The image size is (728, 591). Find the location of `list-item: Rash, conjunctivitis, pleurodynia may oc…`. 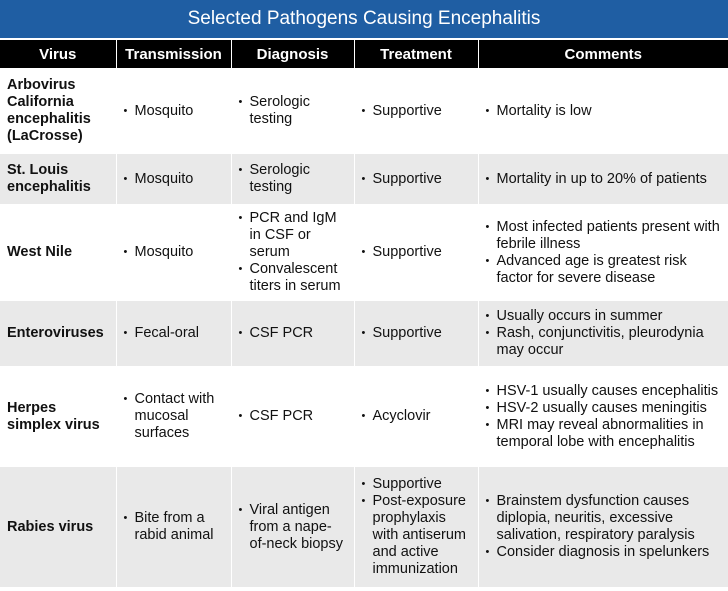

list-item: Rash, conjunctivitis, pleurodynia may oc… is located at coordinates (604, 342).